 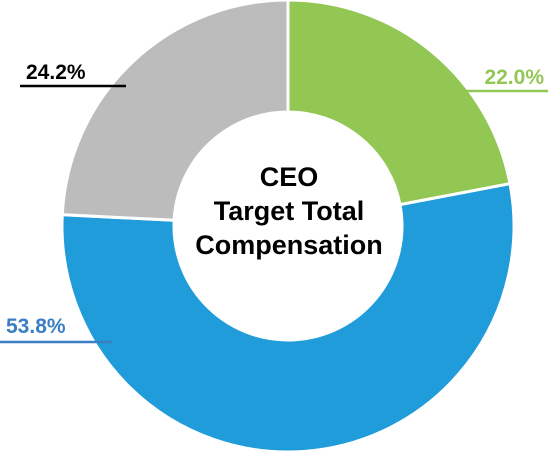 I want to click on center-title-line-2: Target Total, so click(x=289, y=211).